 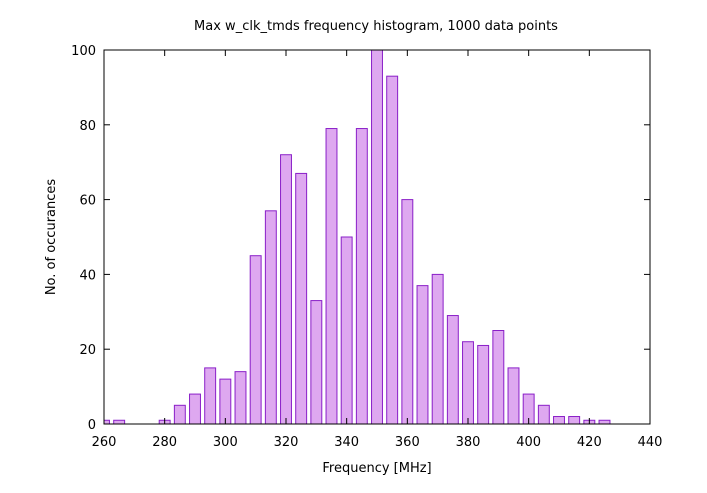 What do you see at coordinates (528, 442) in the screenshot?
I see `x-tick-label: 400` at bounding box center [528, 442].